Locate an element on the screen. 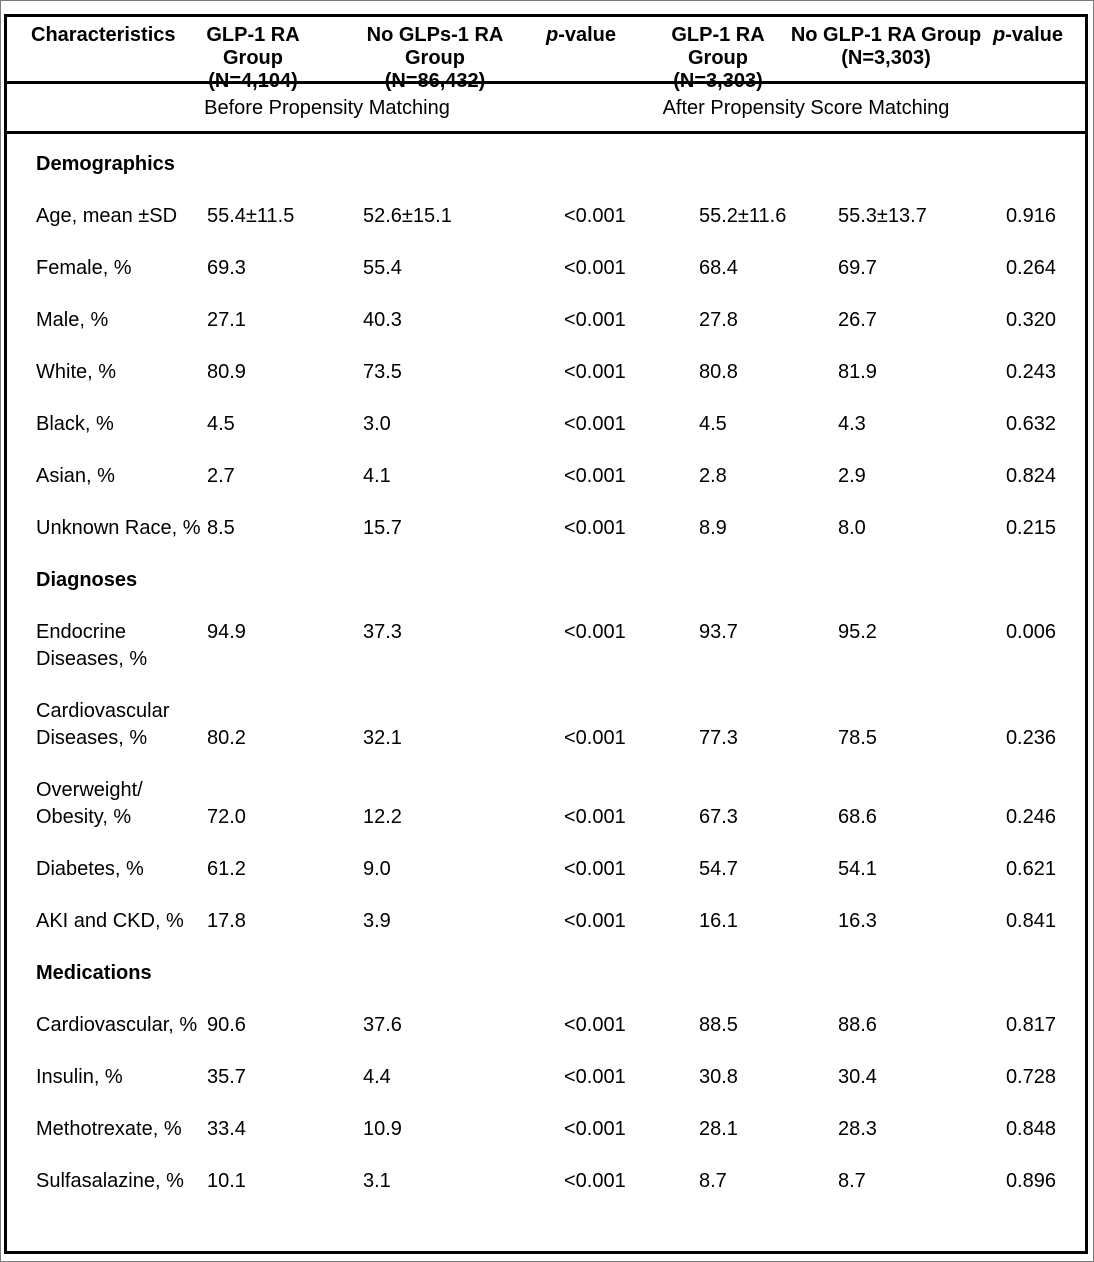 Image resolution: width=1094 pixels, height=1262 pixels. value-glp1-after: 27.8 is located at coordinates (718, 320).